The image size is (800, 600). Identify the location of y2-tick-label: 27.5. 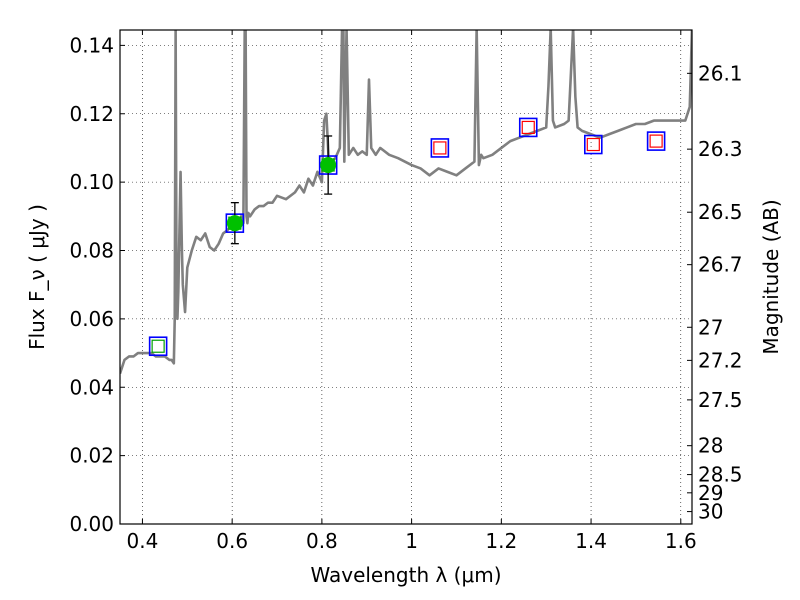
(720, 400).